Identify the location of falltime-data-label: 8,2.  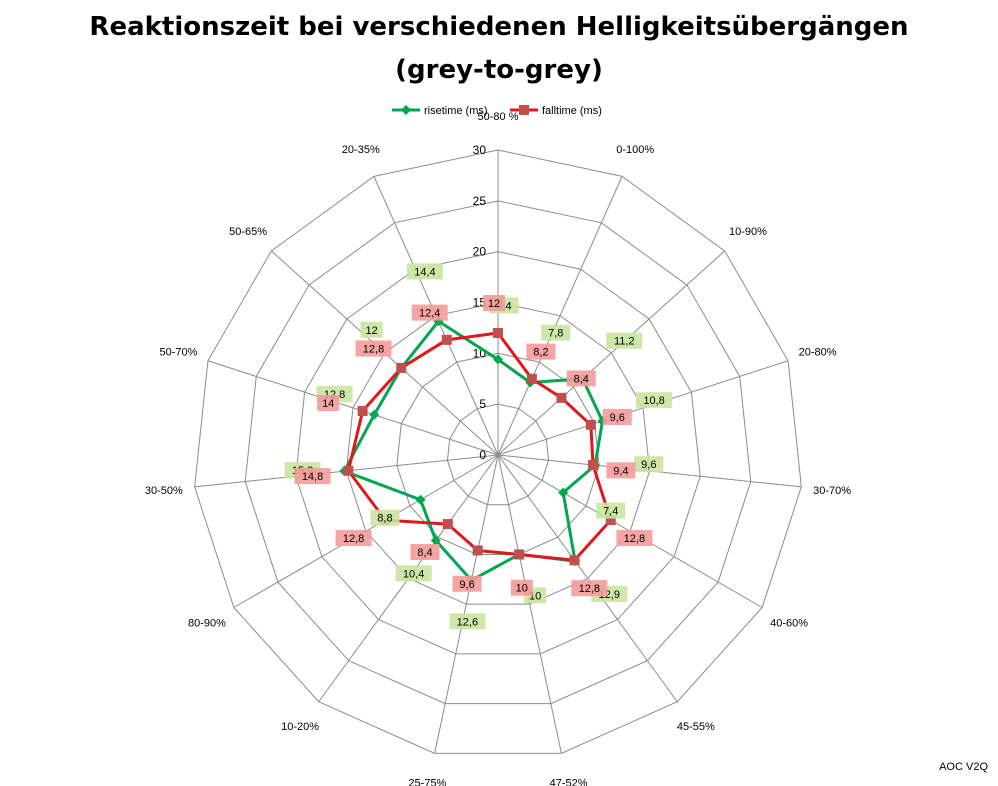
(540, 353).